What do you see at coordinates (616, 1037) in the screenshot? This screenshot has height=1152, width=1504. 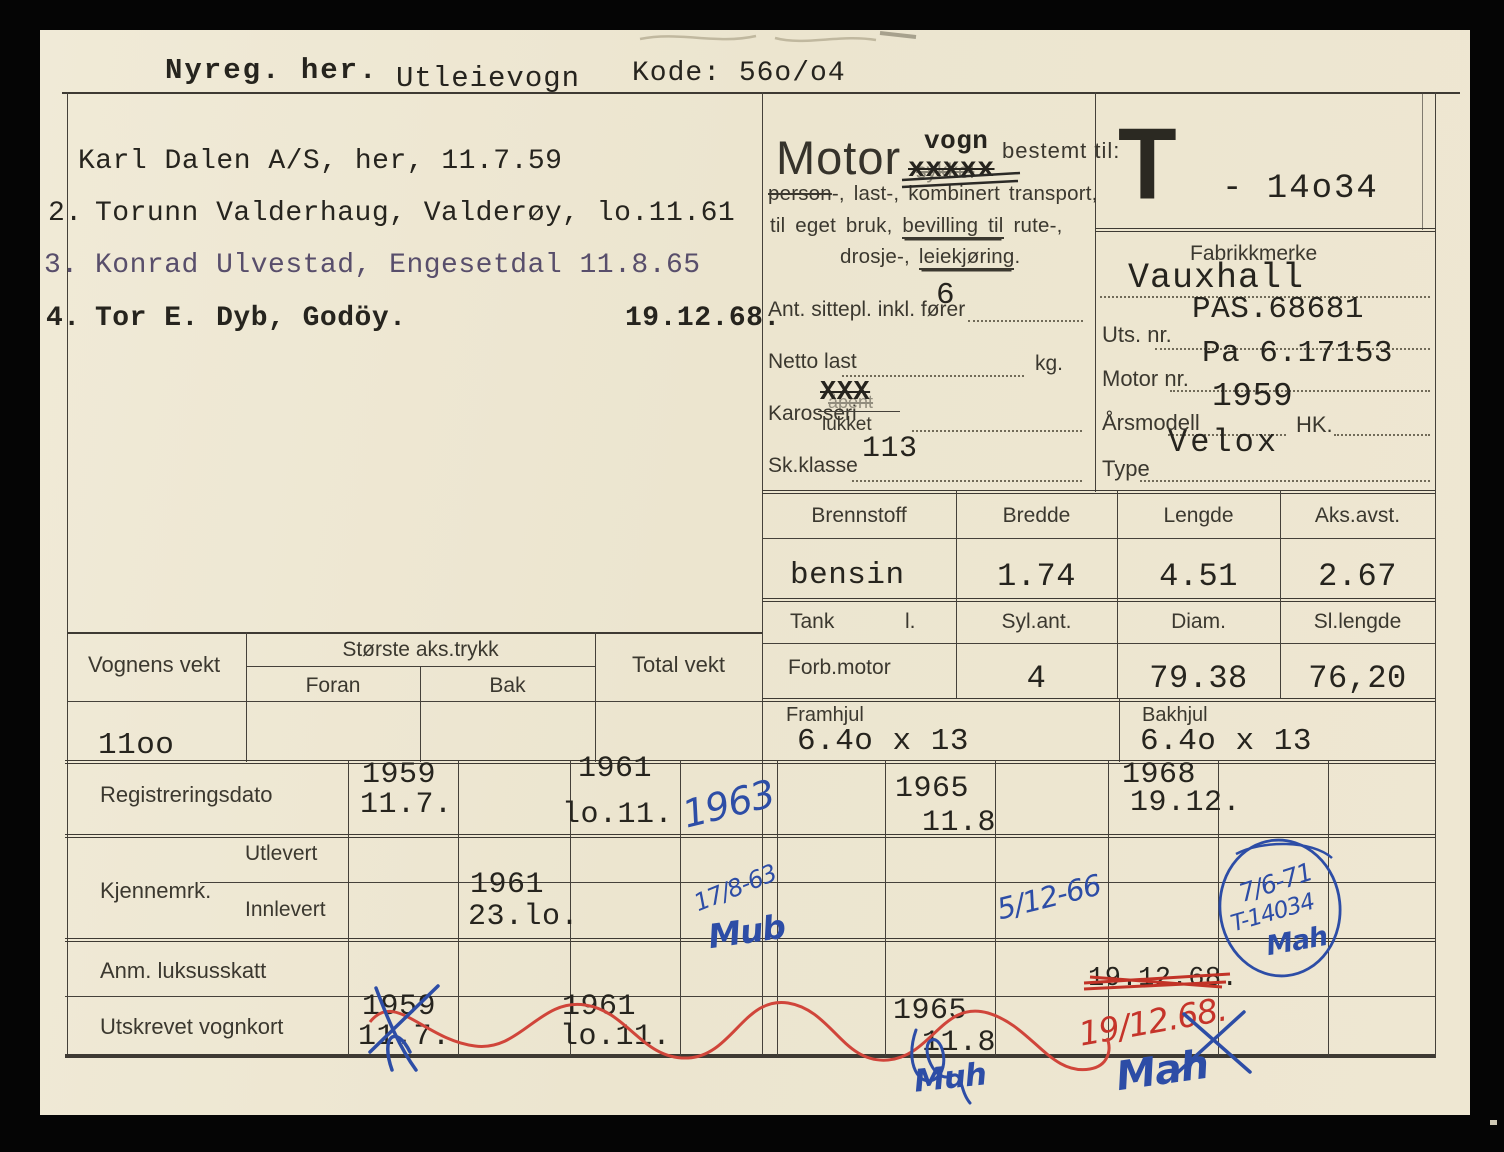 I see `vognkort-entry-date: lo.11.` at bounding box center [616, 1037].